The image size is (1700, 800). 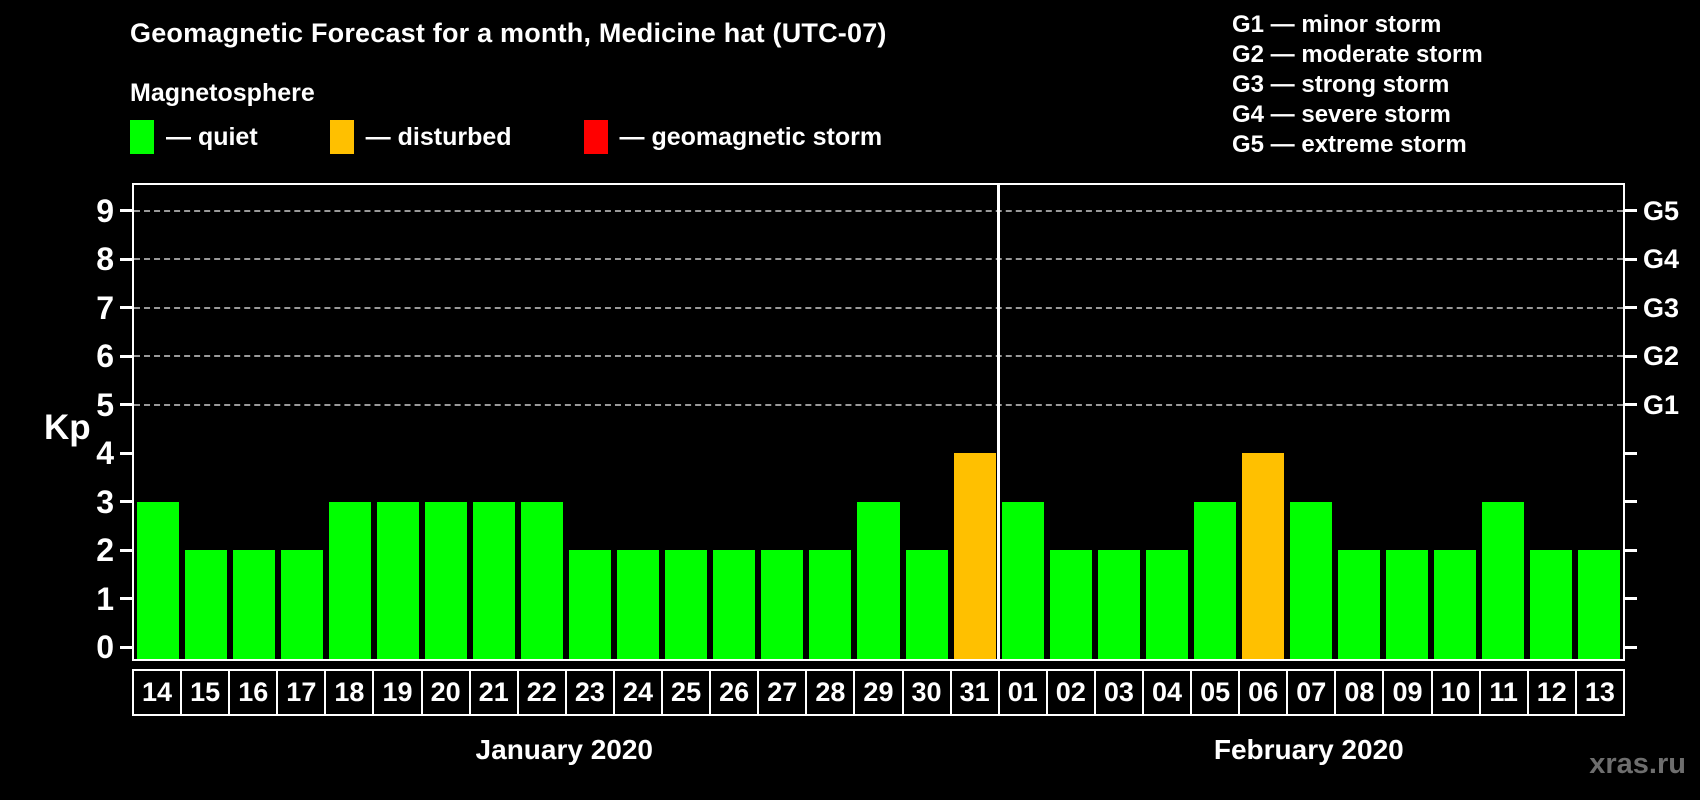 I want to click on storm-scale-line: G4 — severe storm, so click(x=1341, y=114).